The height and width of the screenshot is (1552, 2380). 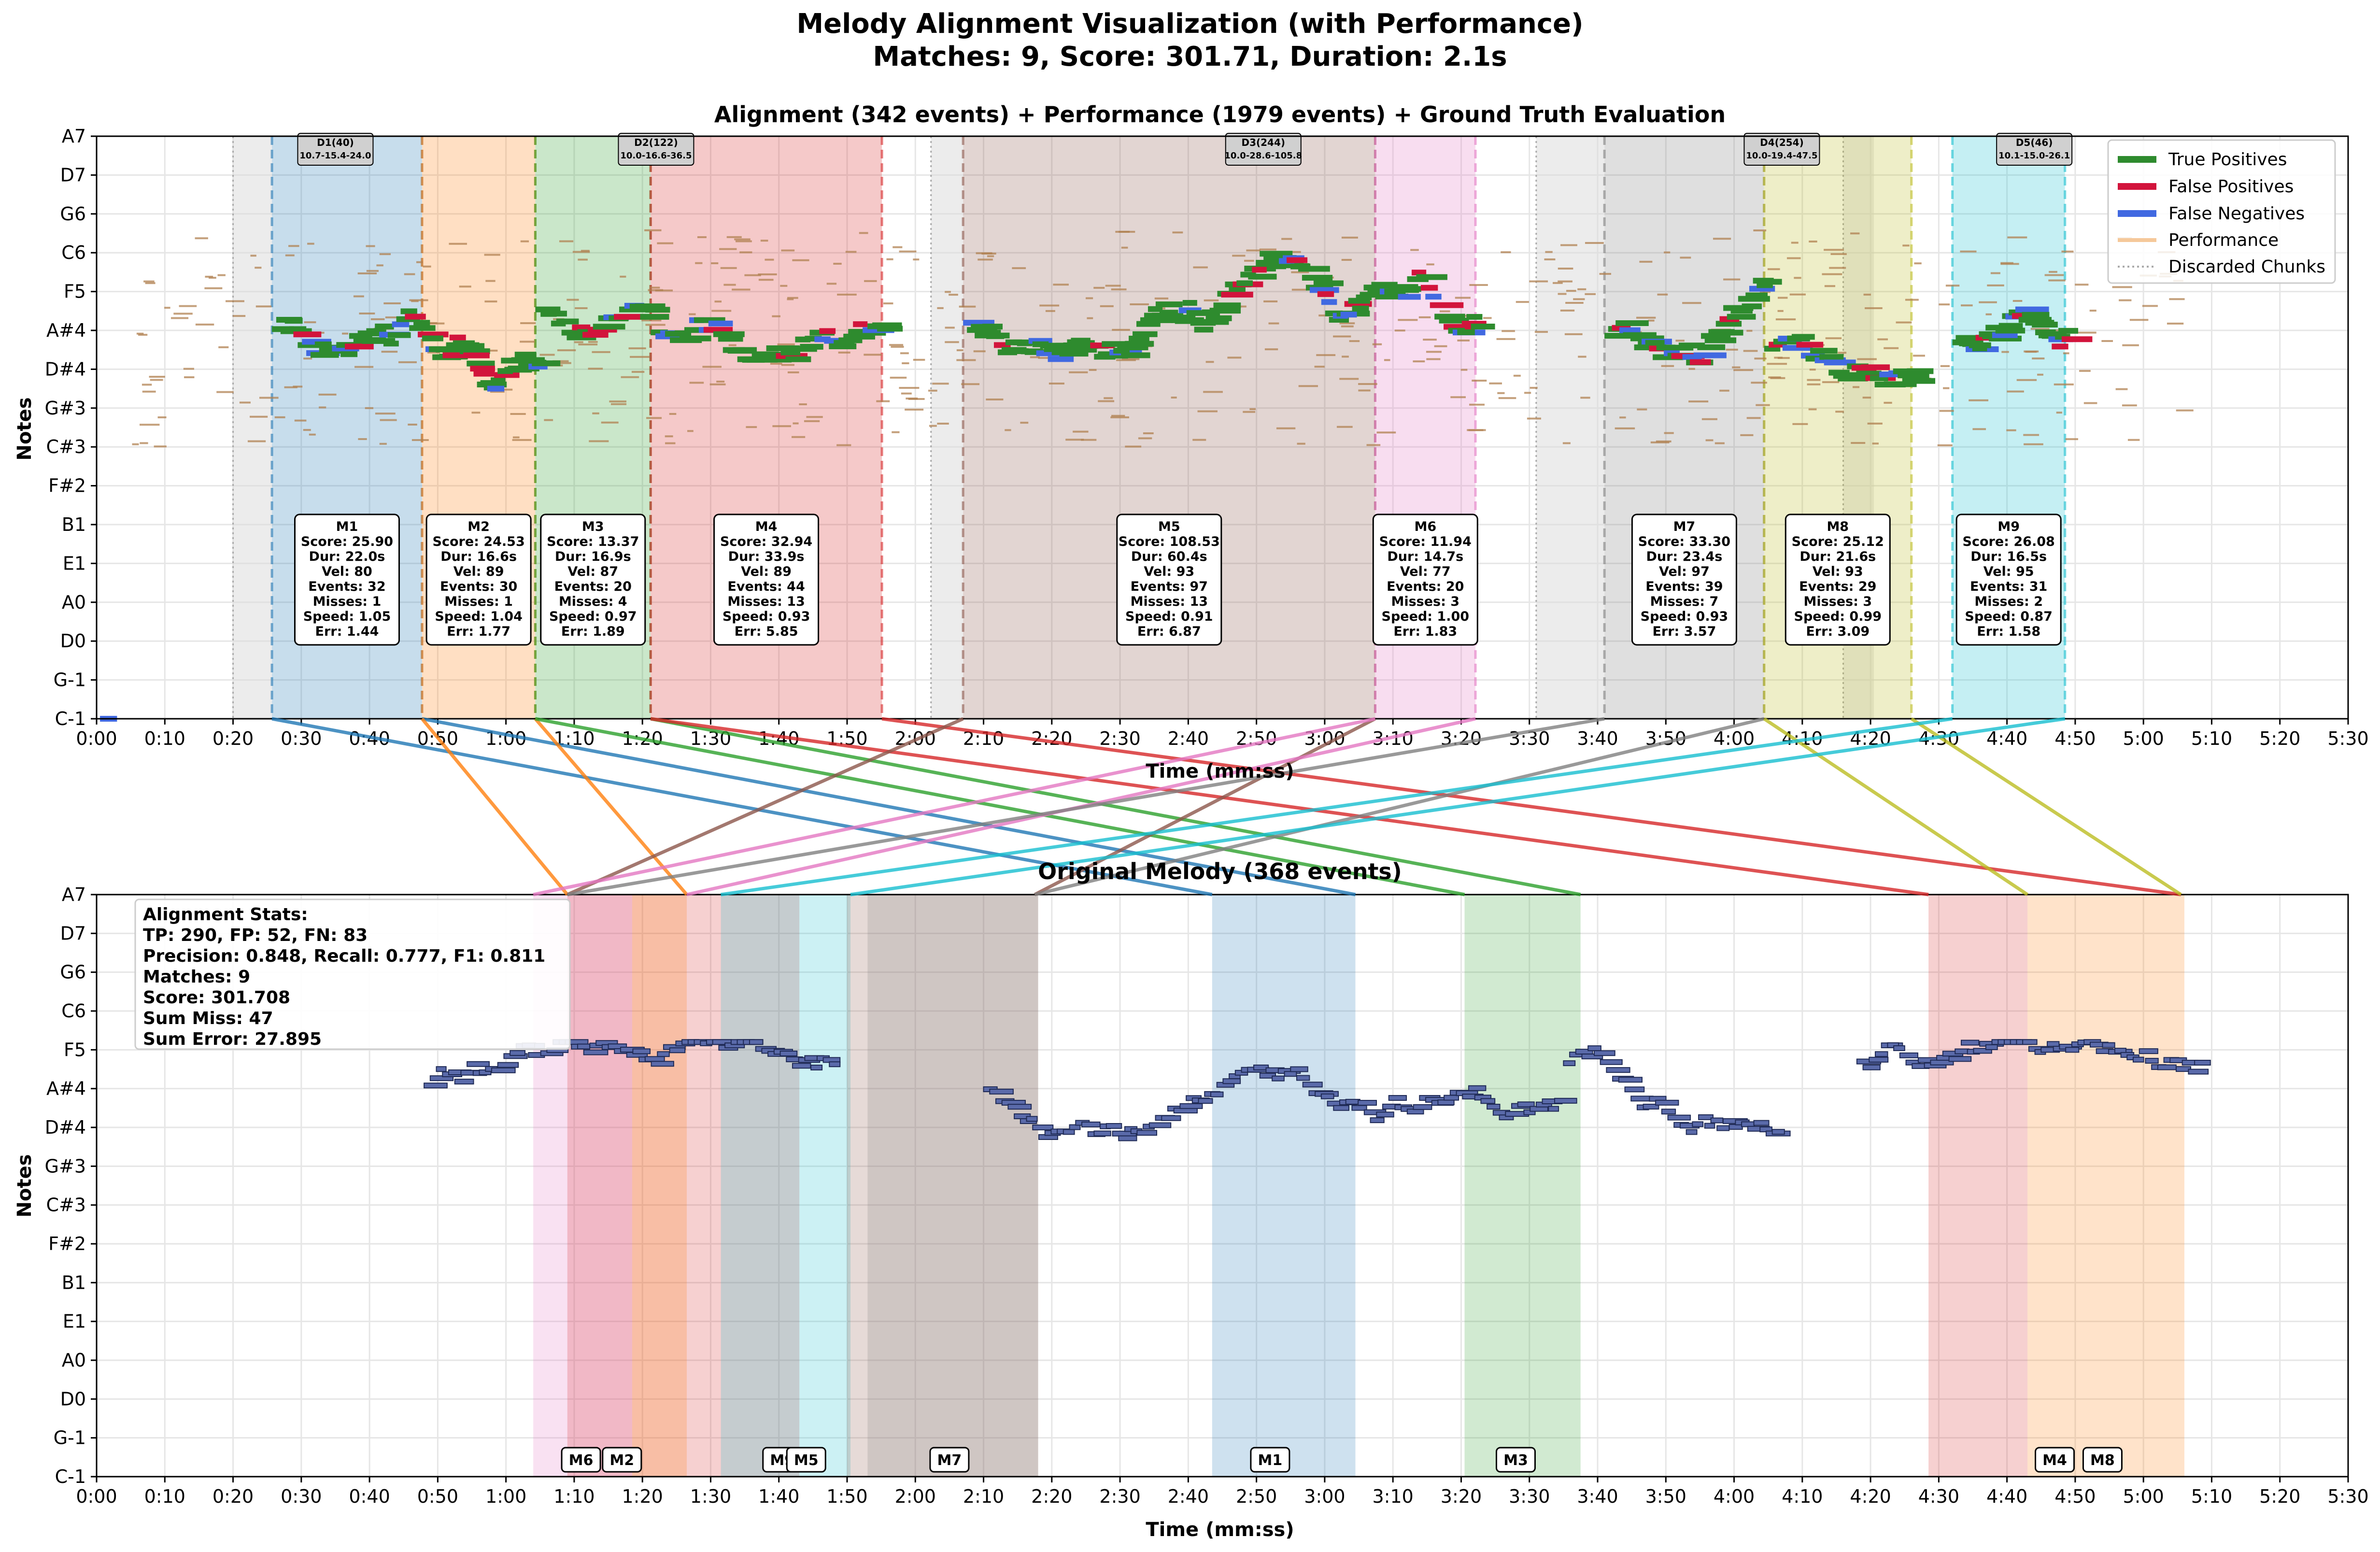 I want to click on match-info-text: Events: 20, so click(x=1426, y=586).